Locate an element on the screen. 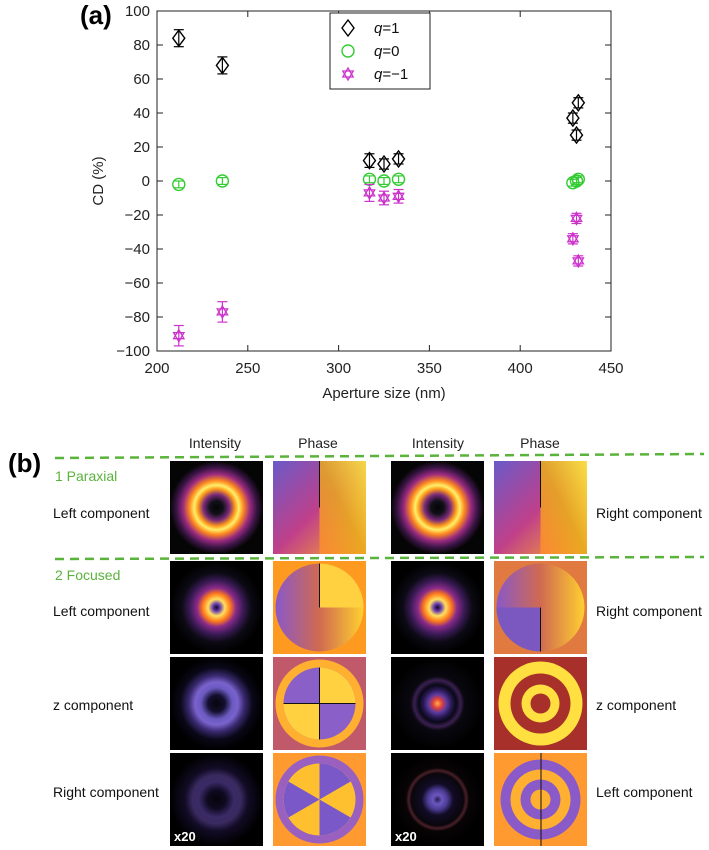 The image size is (709, 850). y-tick-label: 60 is located at coordinates (141, 79).